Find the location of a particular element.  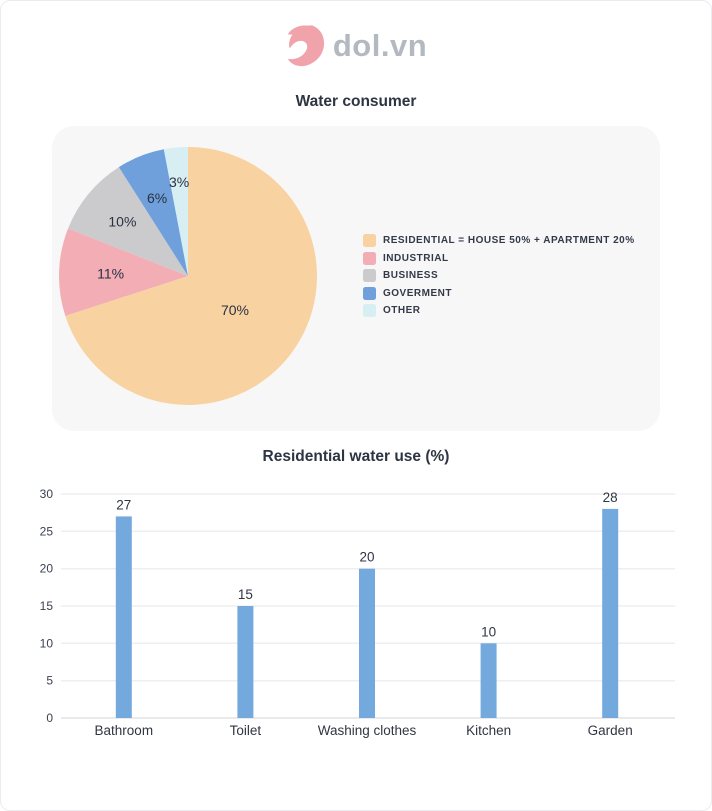

dol-logo-icon is located at coordinates (305, 45).